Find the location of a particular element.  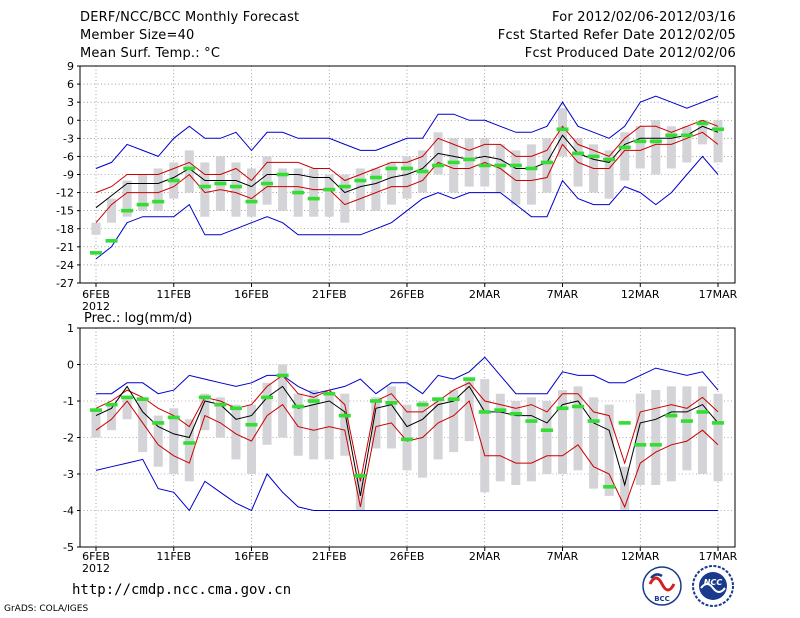

y-tick-label: -5 is located at coordinates (68, 547).